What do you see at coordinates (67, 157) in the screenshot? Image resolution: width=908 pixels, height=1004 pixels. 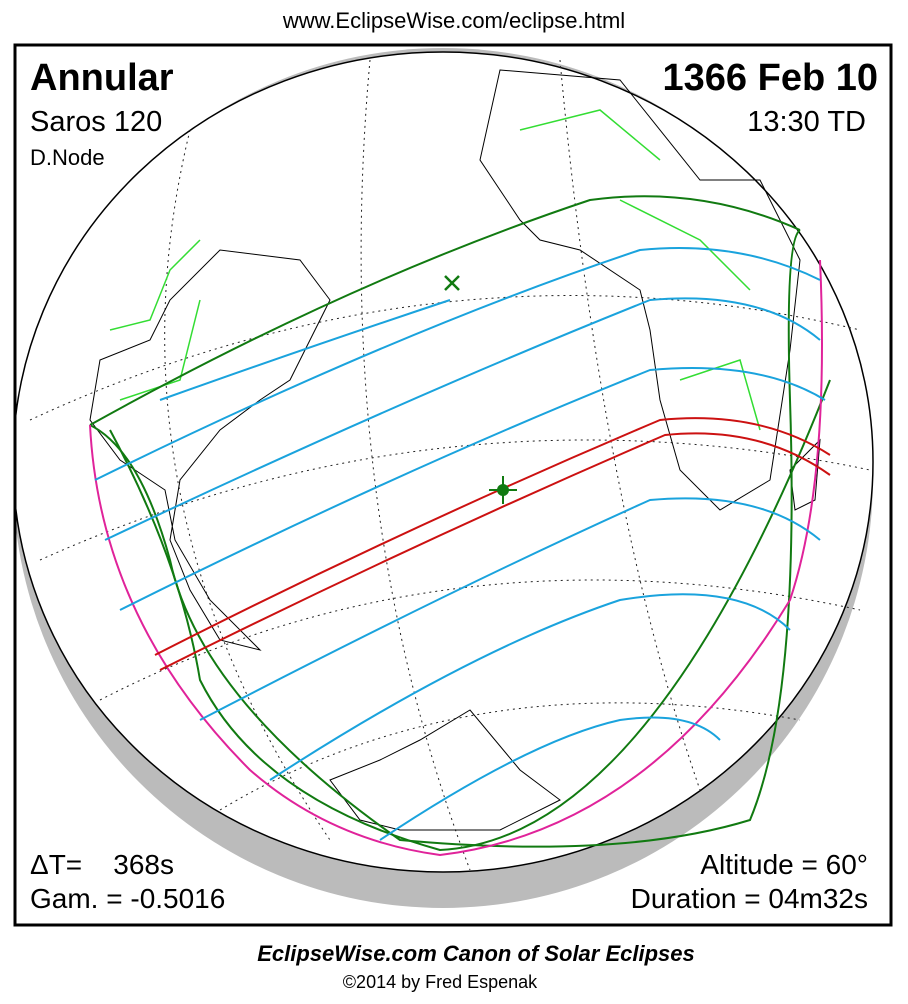 I see `node: D.Node` at bounding box center [67, 157].